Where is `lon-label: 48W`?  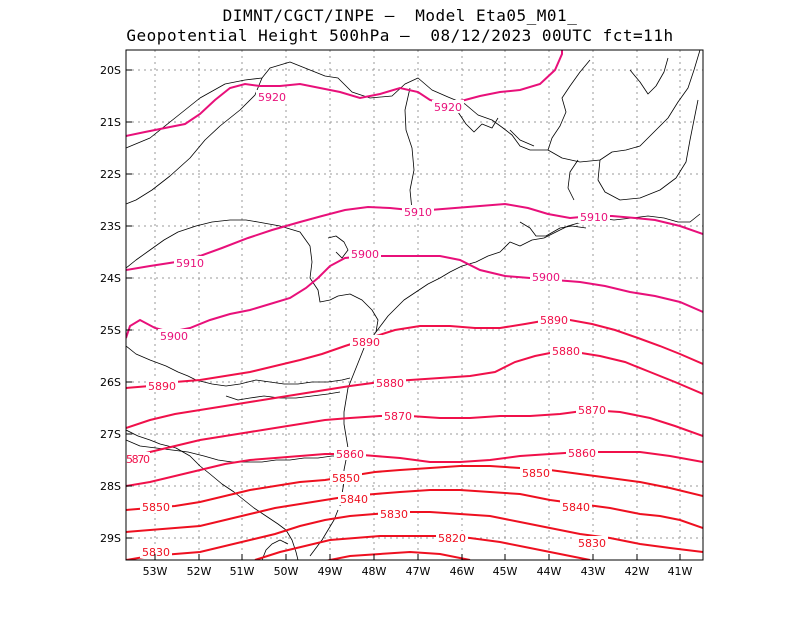
lon-label: 48W is located at coordinates (374, 571).